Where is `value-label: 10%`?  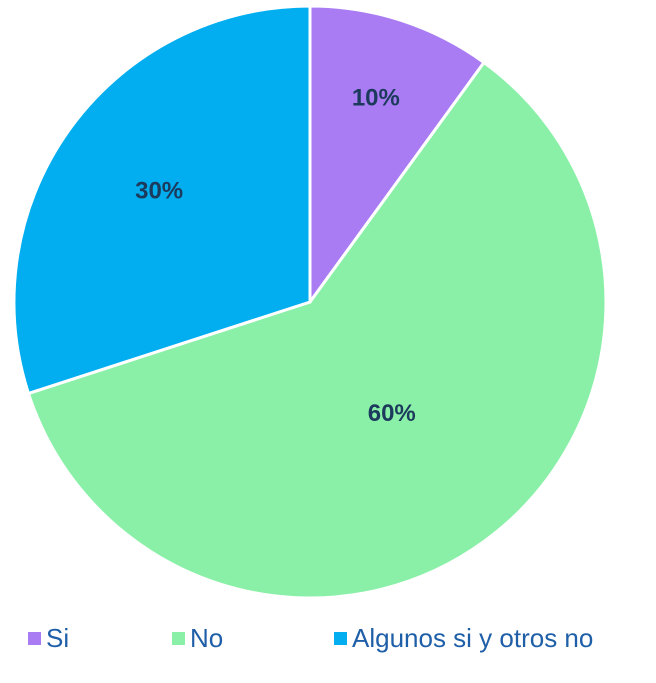
value-label: 10% is located at coordinates (376, 98).